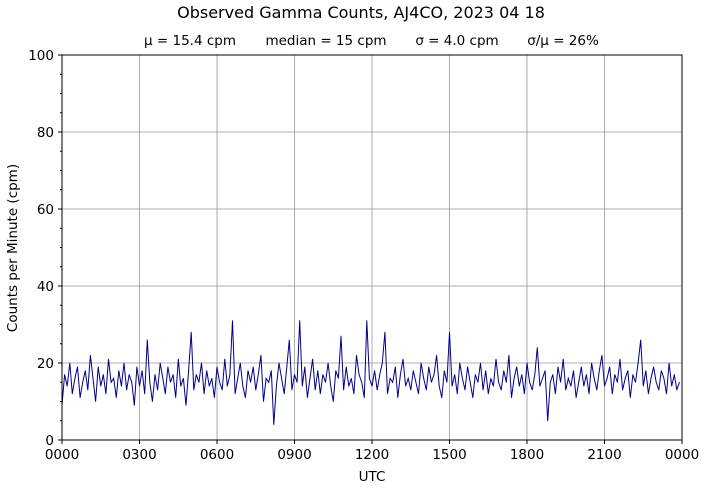 This screenshot has height=489, width=705. I want to click on y-tick-label: 60, so click(45, 210).